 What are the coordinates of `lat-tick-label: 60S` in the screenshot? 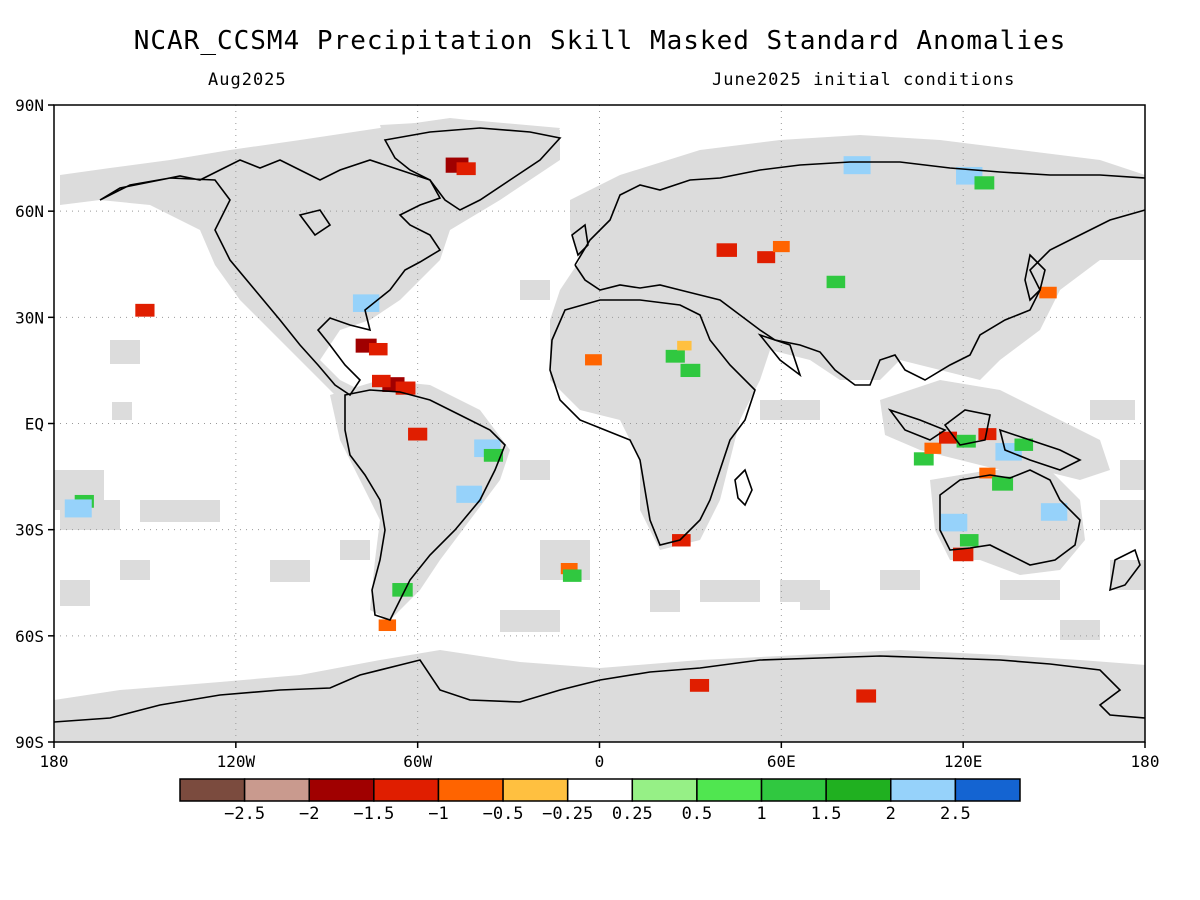 It's located at (29, 636).